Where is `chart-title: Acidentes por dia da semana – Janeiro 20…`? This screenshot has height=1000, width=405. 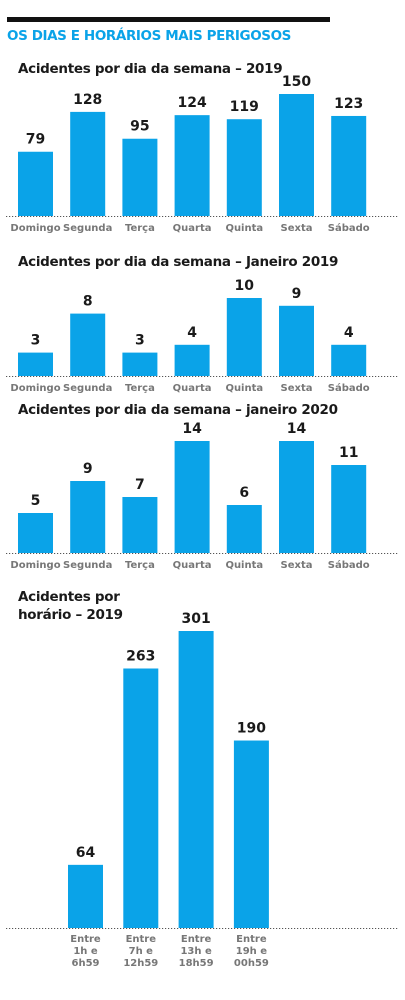 chart-title: Acidentes por dia da semana – Janeiro 20… is located at coordinates (178, 262).